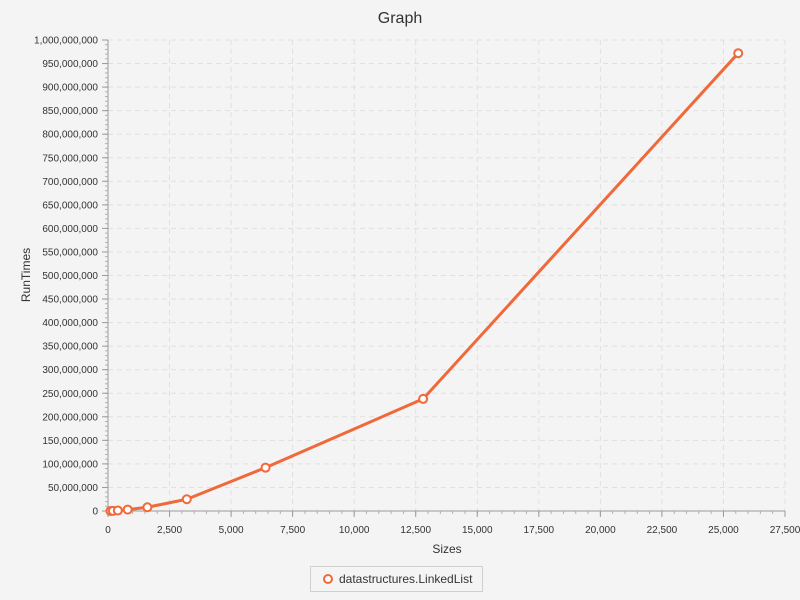  I want to click on y-tick-label: 350,000,000, so click(70, 347).